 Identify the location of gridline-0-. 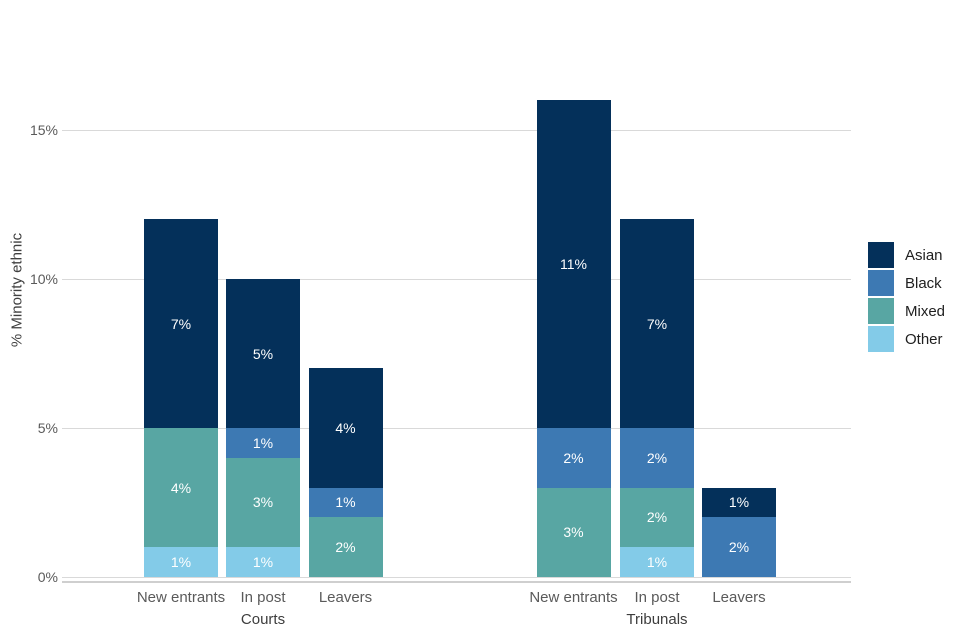
(456, 577).